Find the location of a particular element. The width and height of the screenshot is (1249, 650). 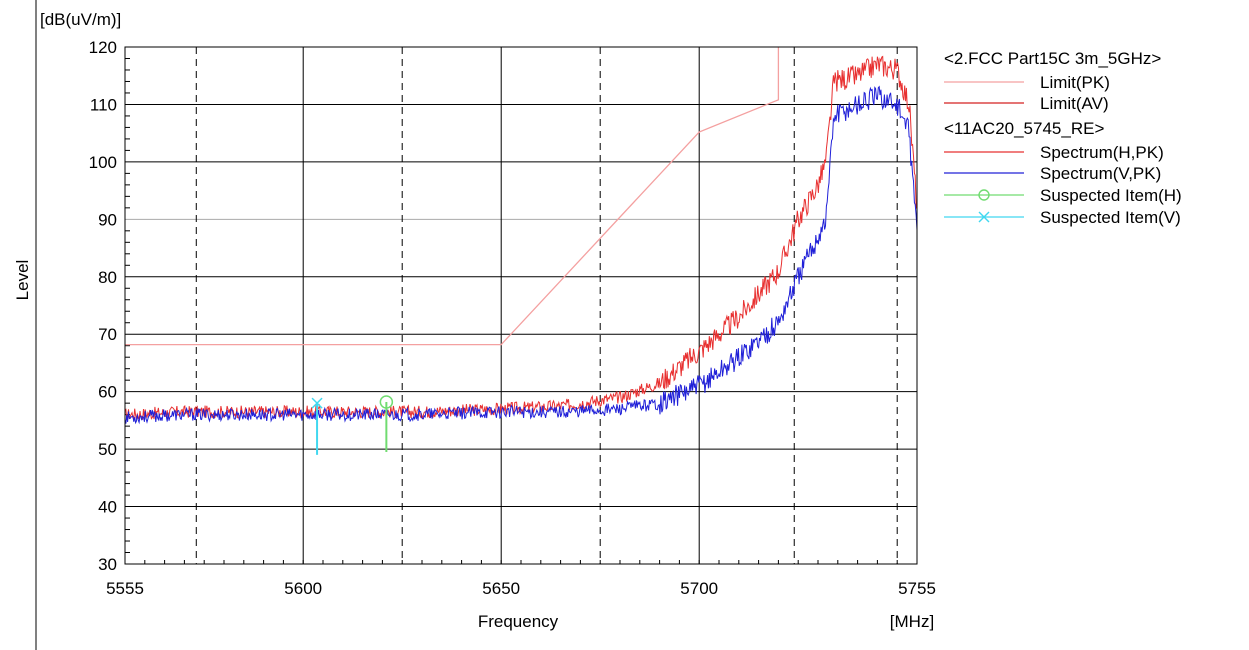

legend-entry: Spectrum(H,PK) is located at coordinates (1054, 152).